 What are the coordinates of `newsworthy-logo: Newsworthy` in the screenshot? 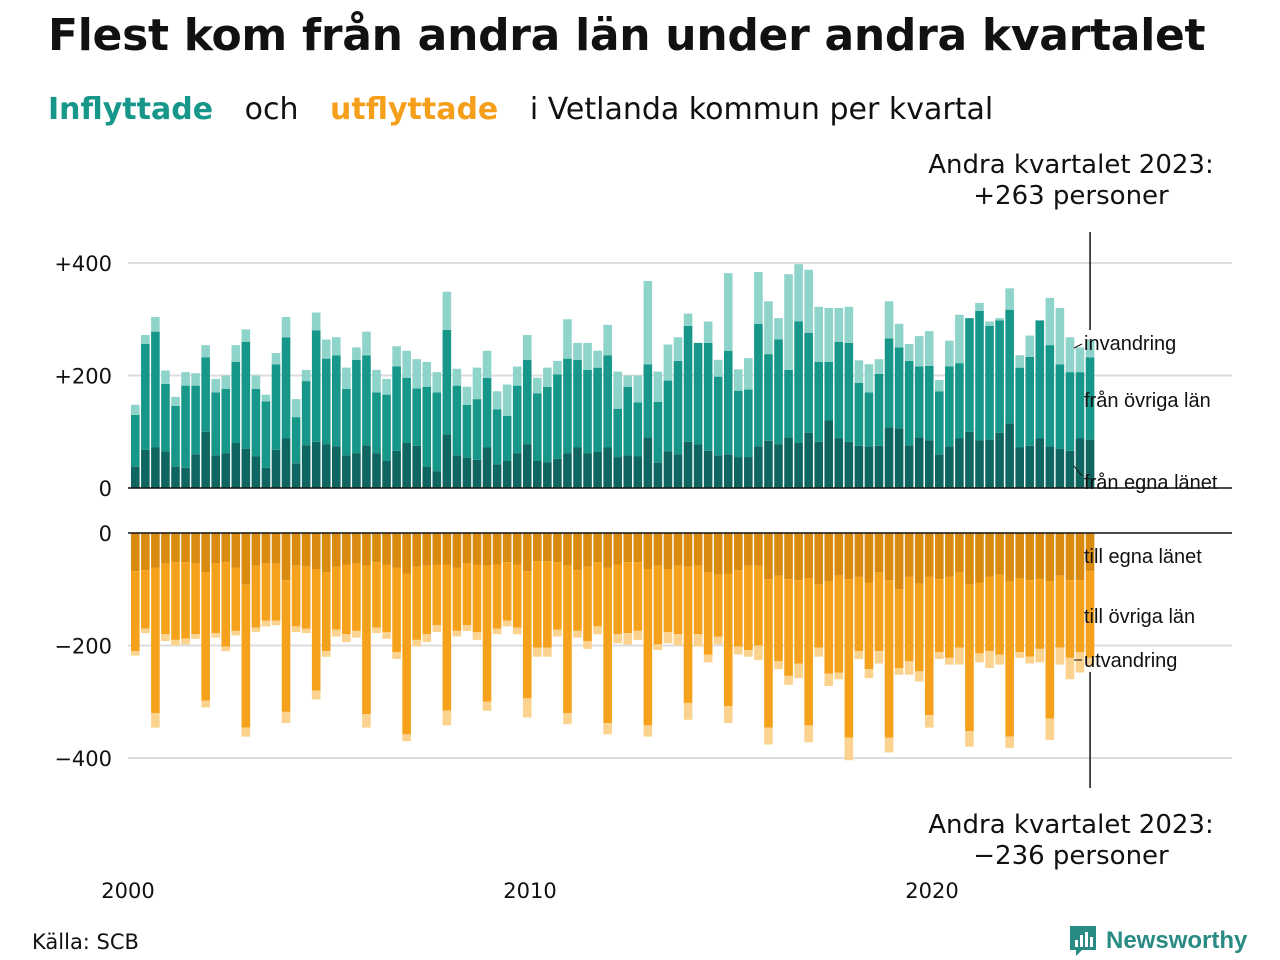 It's located at (1157, 941).